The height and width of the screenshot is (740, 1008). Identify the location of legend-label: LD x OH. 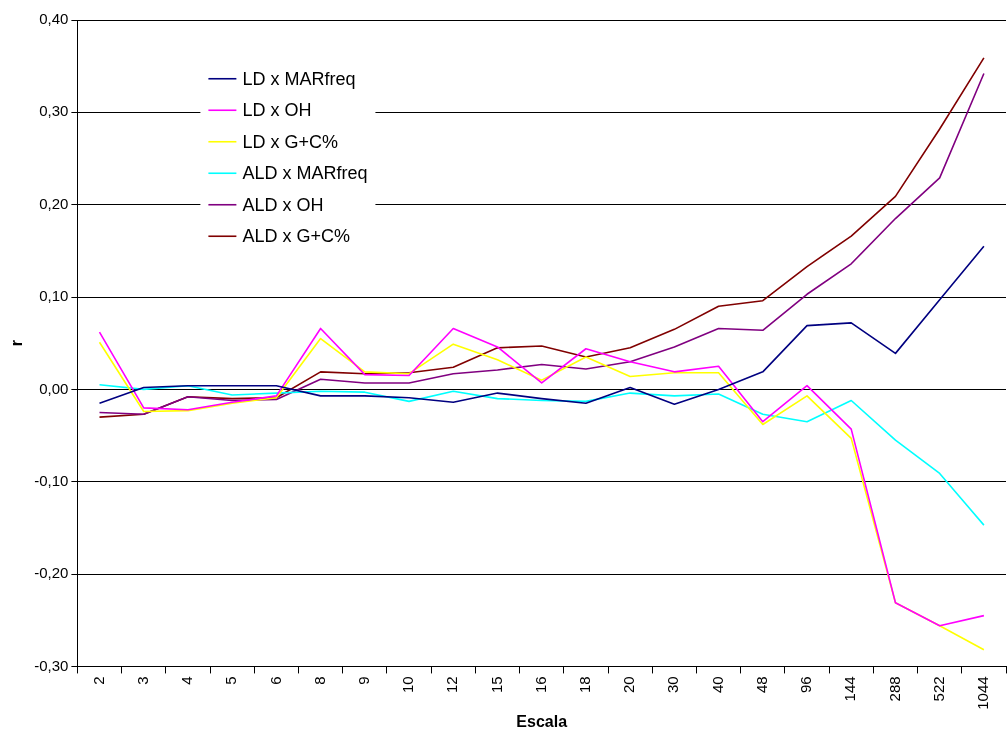
(277, 110).